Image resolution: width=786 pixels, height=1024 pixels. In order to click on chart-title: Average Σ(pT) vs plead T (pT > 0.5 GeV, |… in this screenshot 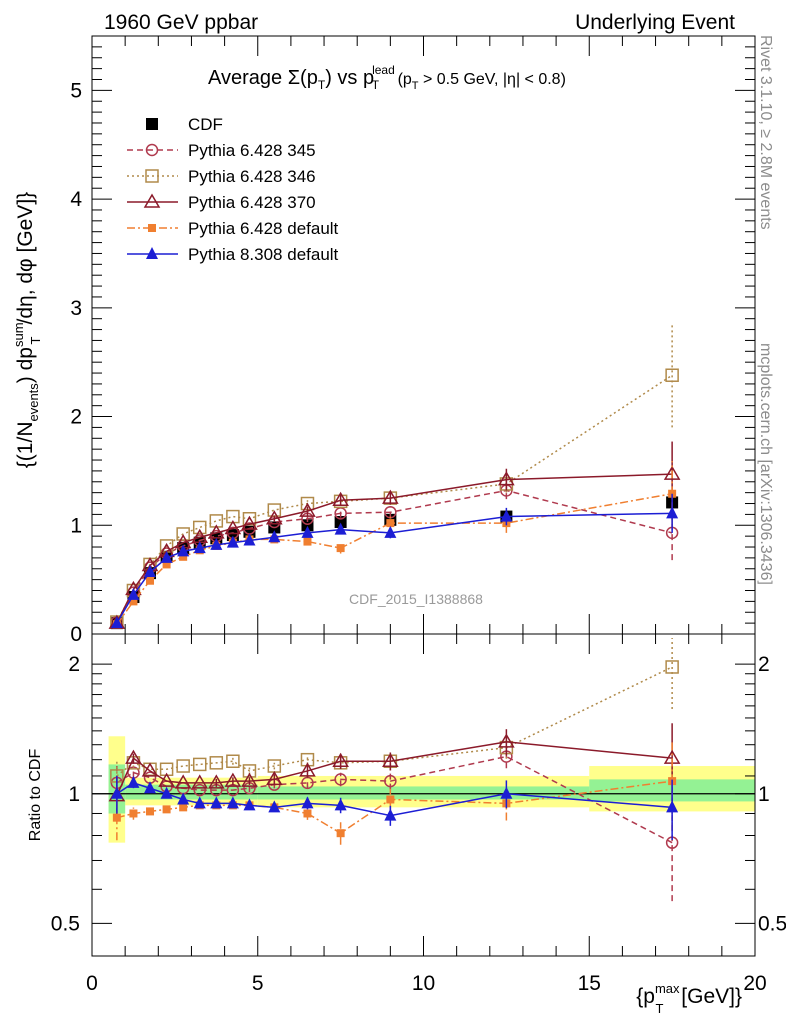, I will do `click(387, 77)`.